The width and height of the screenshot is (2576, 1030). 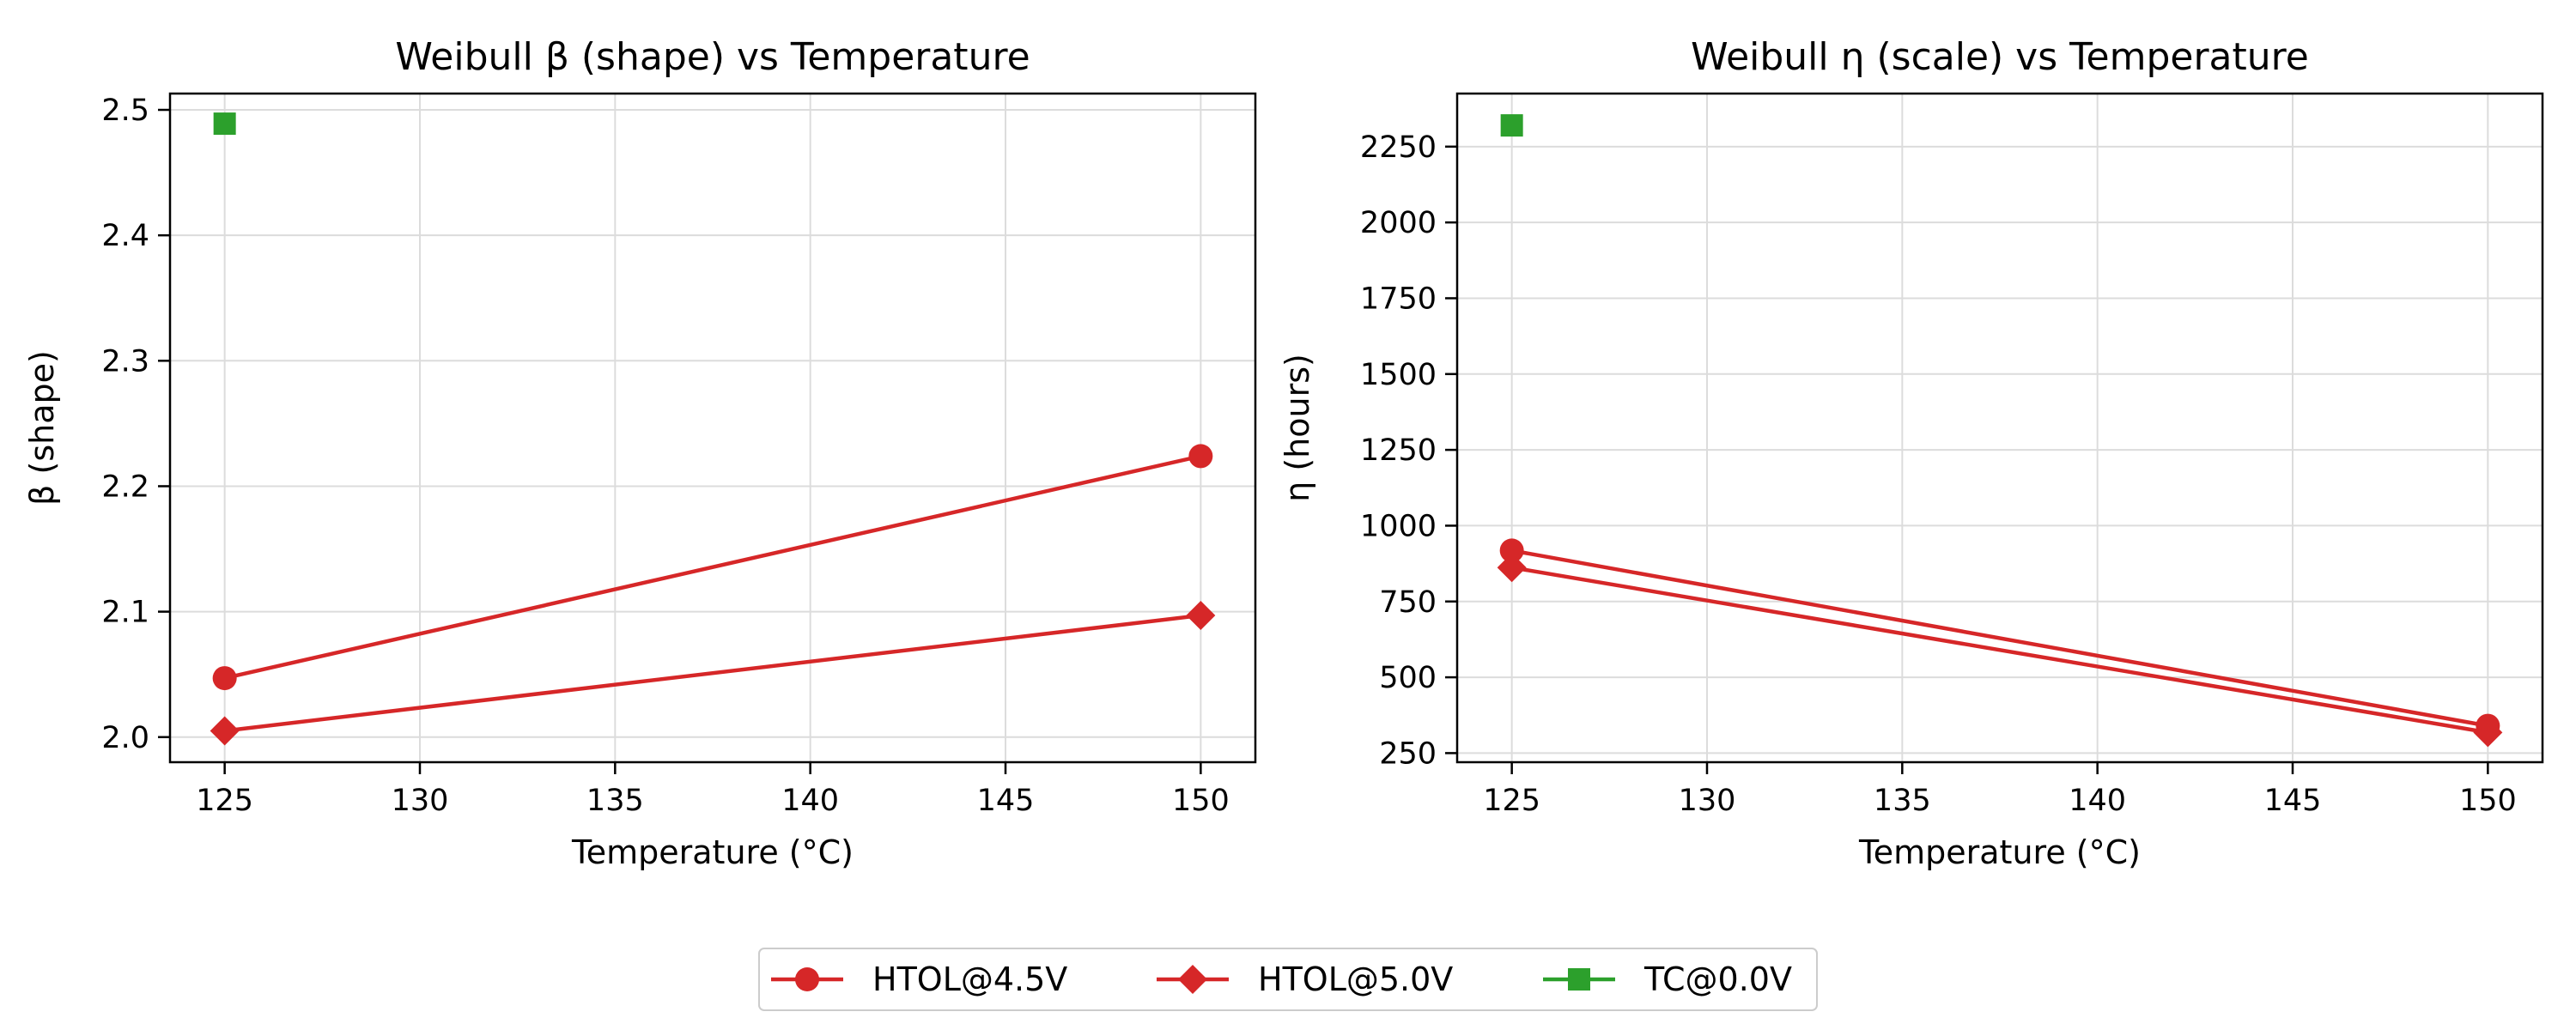 I want to click on y-tick-label: 1250, so click(x=1398, y=450).